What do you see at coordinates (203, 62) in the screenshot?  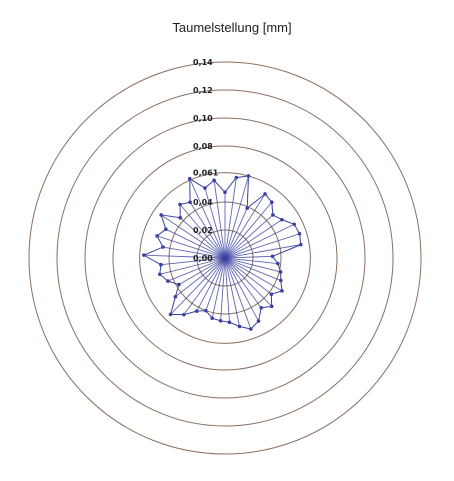 I see `tick-label: 0,14` at bounding box center [203, 62].